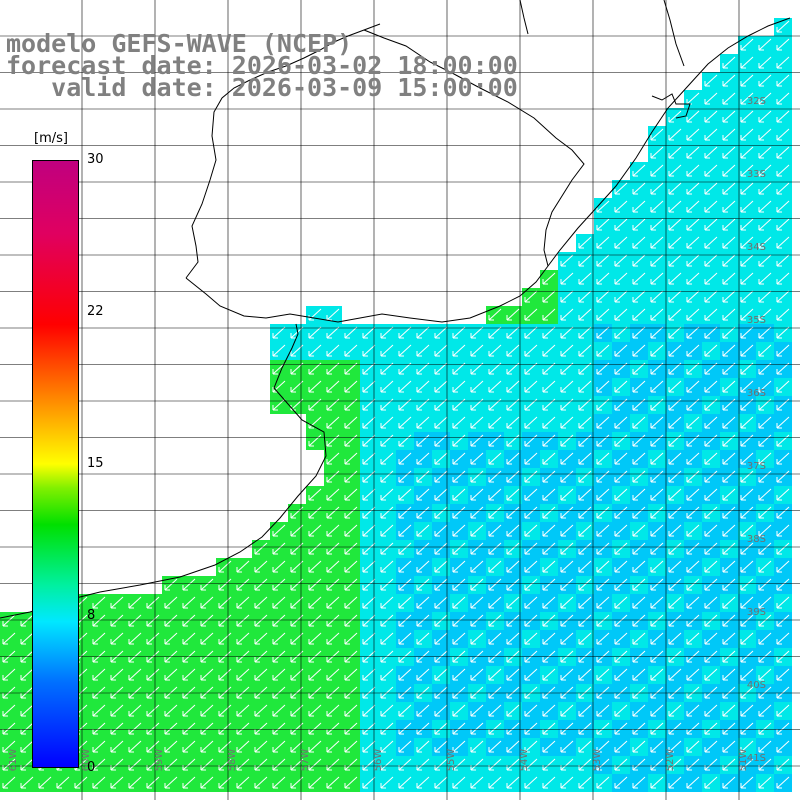 This screenshot has height=800, width=800. I want to click on longitude-label: 58W, so click(232, 760).